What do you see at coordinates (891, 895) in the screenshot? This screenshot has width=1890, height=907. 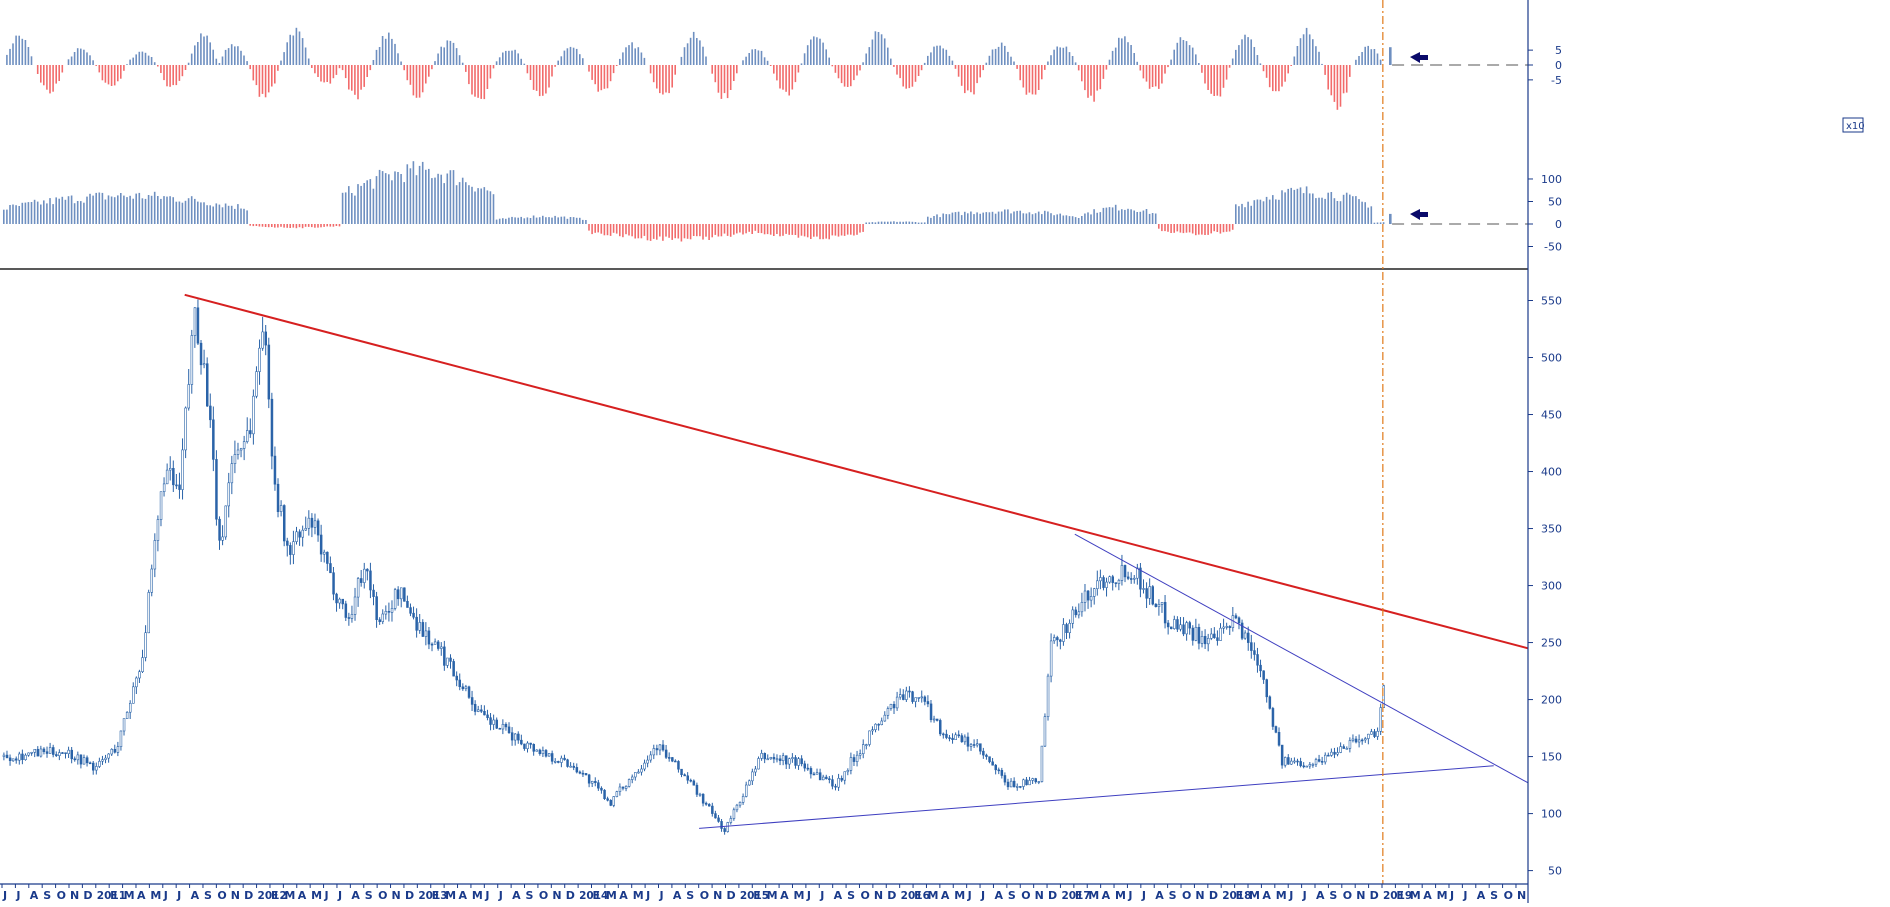 I see `x-axis-tick-label: D` at bounding box center [891, 895].